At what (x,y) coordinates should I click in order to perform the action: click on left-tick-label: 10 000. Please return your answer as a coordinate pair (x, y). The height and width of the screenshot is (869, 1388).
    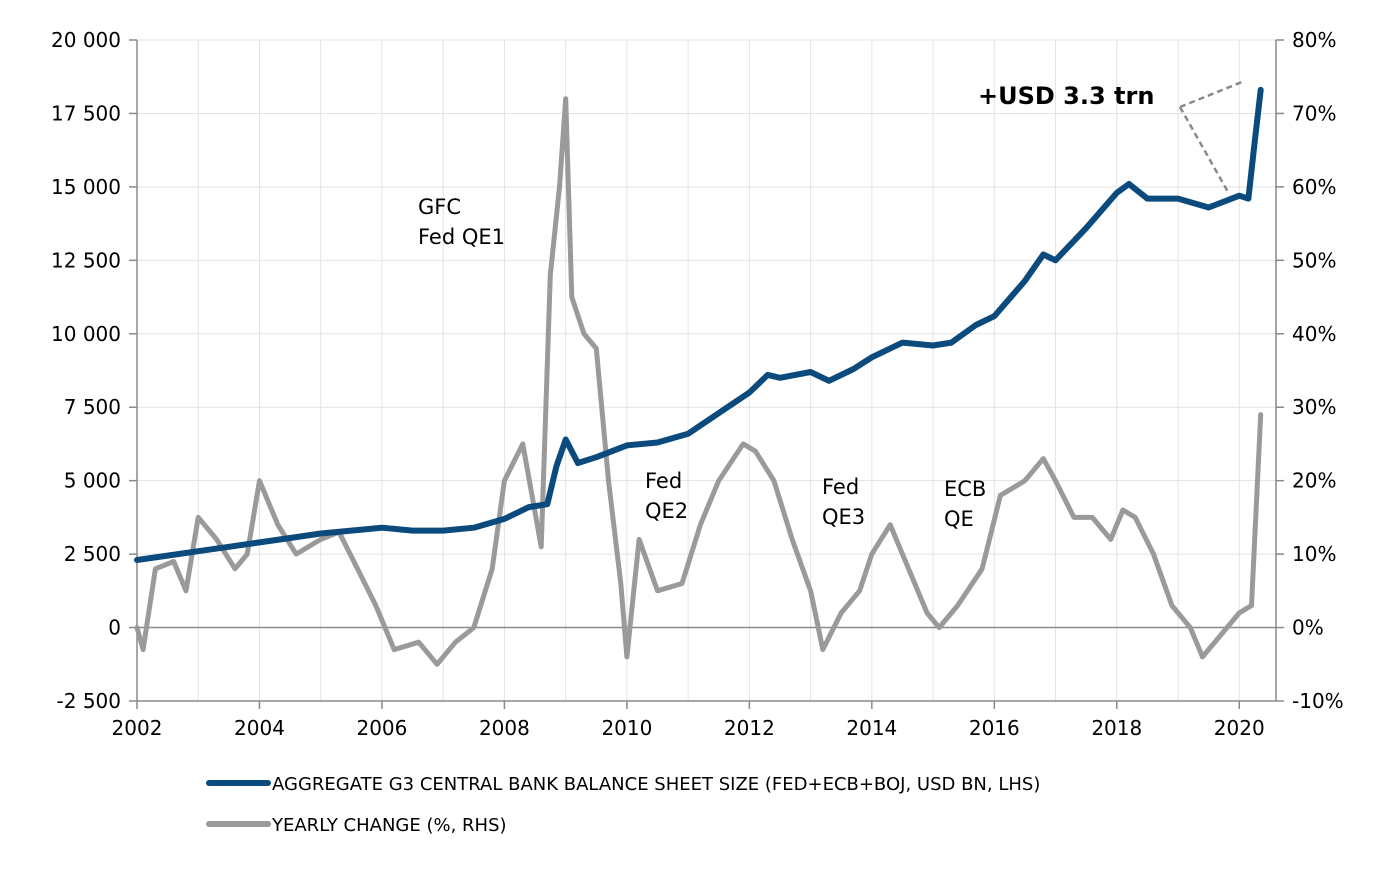
    Looking at the image, I should click on (86, 334).